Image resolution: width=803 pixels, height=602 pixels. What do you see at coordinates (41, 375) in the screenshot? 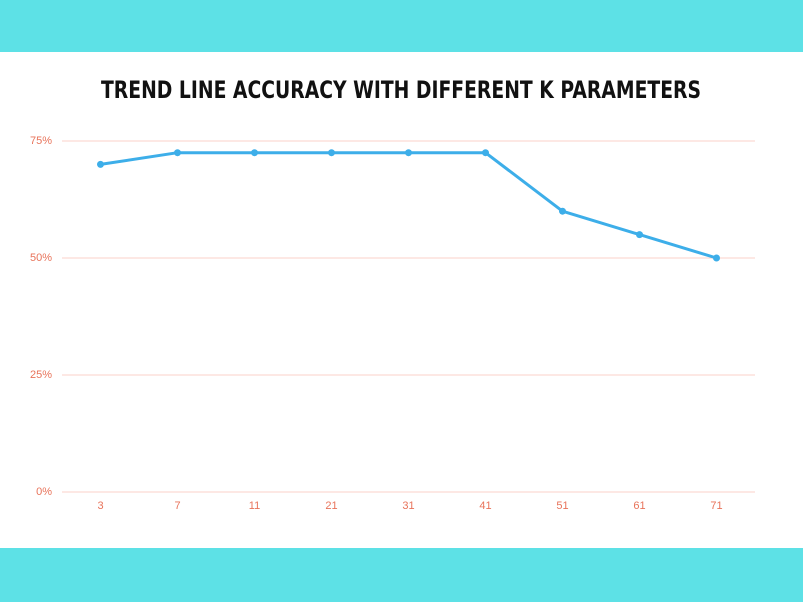
I see `y-tick-label: 25%` at bounding box center [41, 375].